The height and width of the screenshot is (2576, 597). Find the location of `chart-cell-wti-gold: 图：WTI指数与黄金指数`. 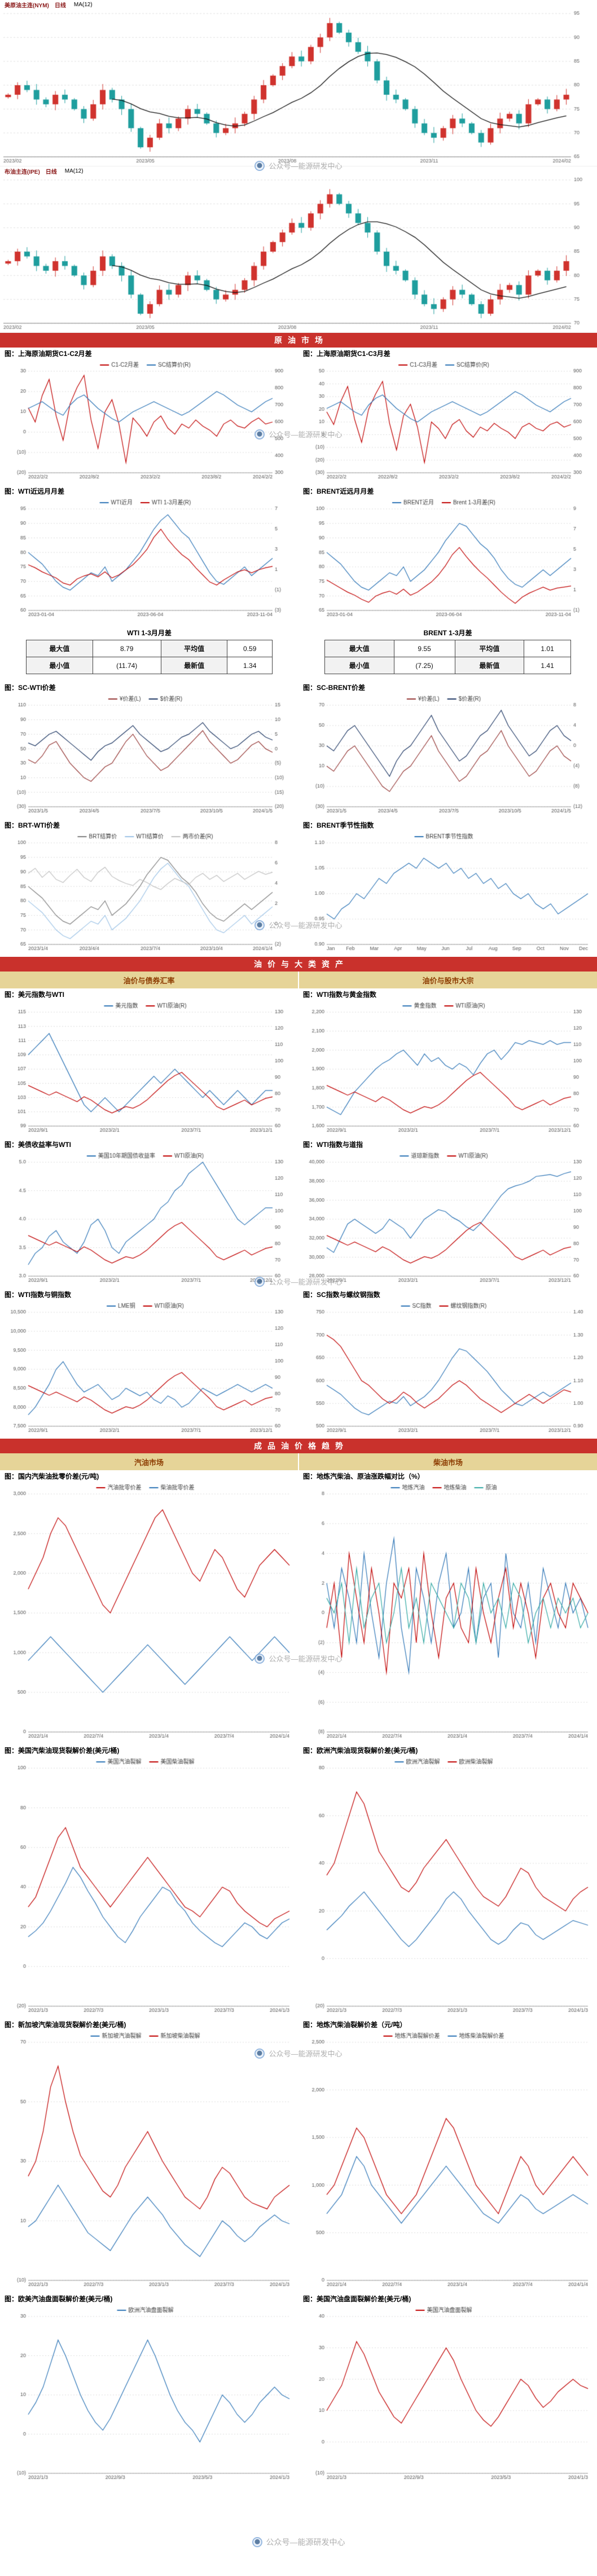

chart-cell-wti-gold: 图：WTI指数与黄金指数 is located at coordinates (447, 1063).